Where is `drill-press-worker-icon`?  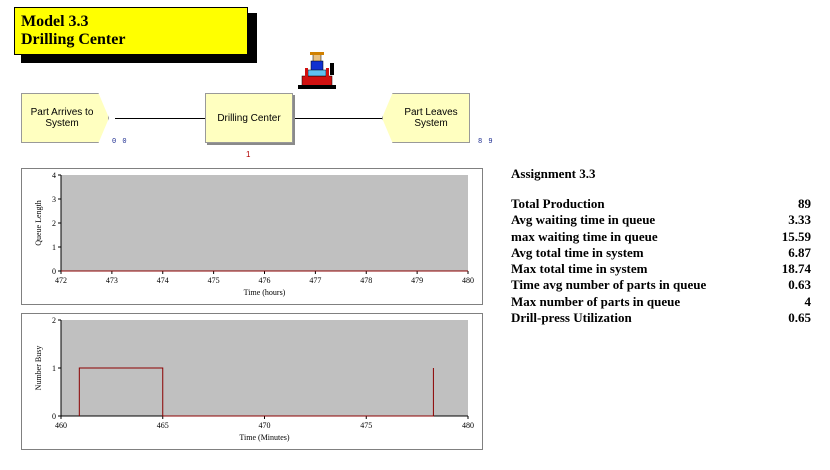 drill-press-worker-icon is located at coordinates (317, 70).